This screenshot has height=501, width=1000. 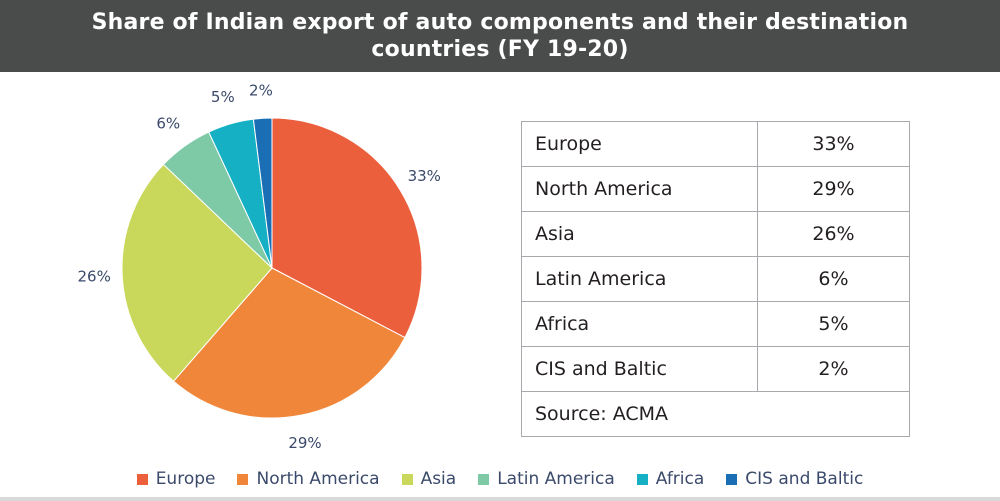 I want to click on legend-label: Asia, so click(x=438, y=479).